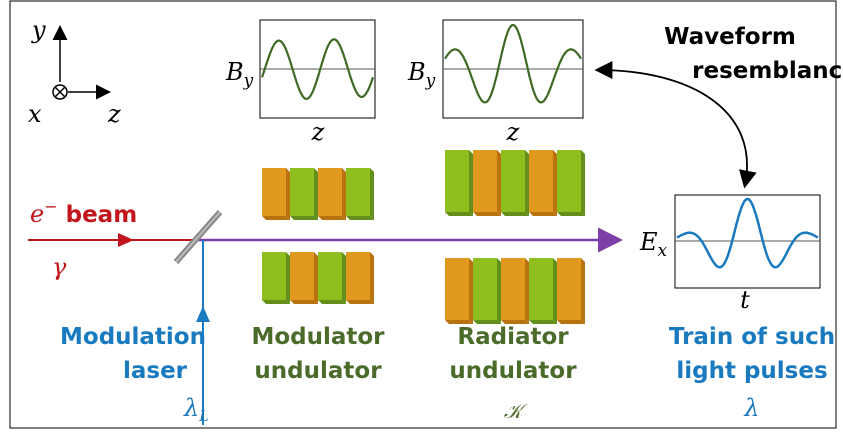 This screenshot has width=843, height=436. Describe the element at coordinates (653, 244) in the screenshot. I see `plot-ylabel: Ex` at that location.